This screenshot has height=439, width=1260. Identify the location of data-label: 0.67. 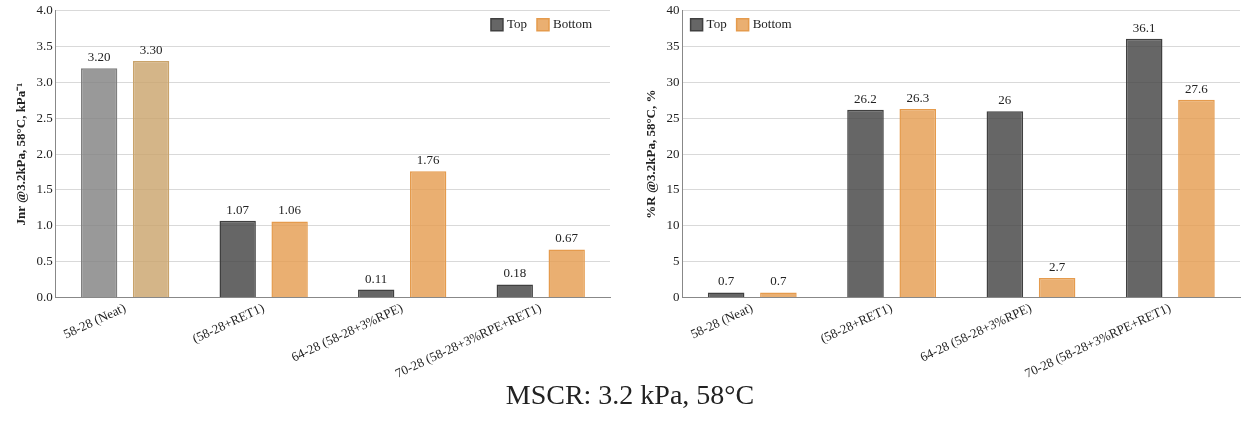
(567, 238).